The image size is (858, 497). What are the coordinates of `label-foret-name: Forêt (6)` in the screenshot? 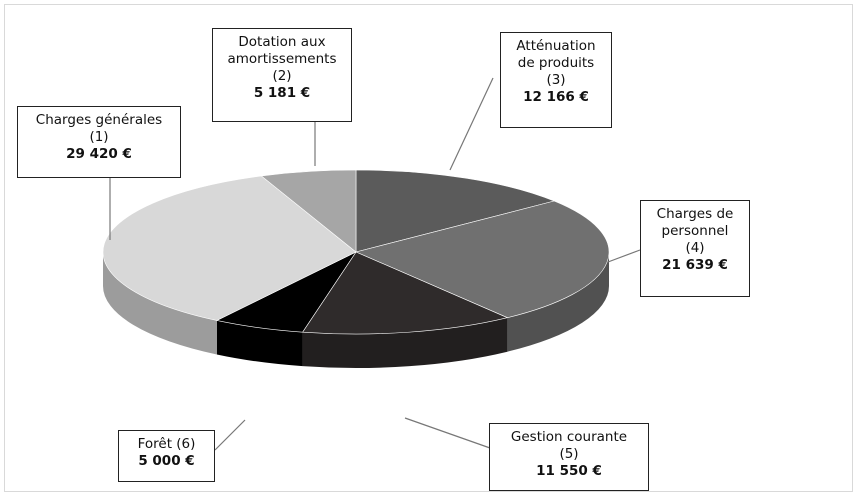 It's located at (166, 444).